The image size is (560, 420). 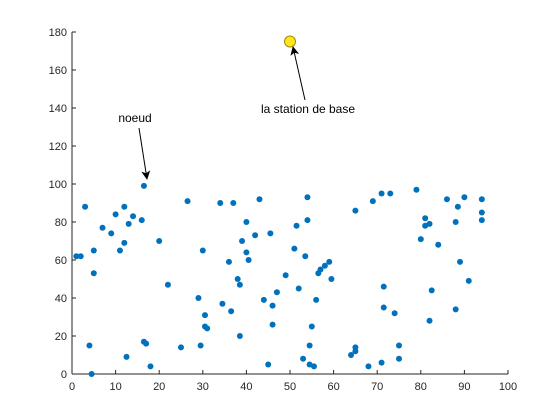 What do you see at coordinates (298, 73) in the screenshot?
I see `annotation-base-station-arrow` at bounding box center [298, 73].